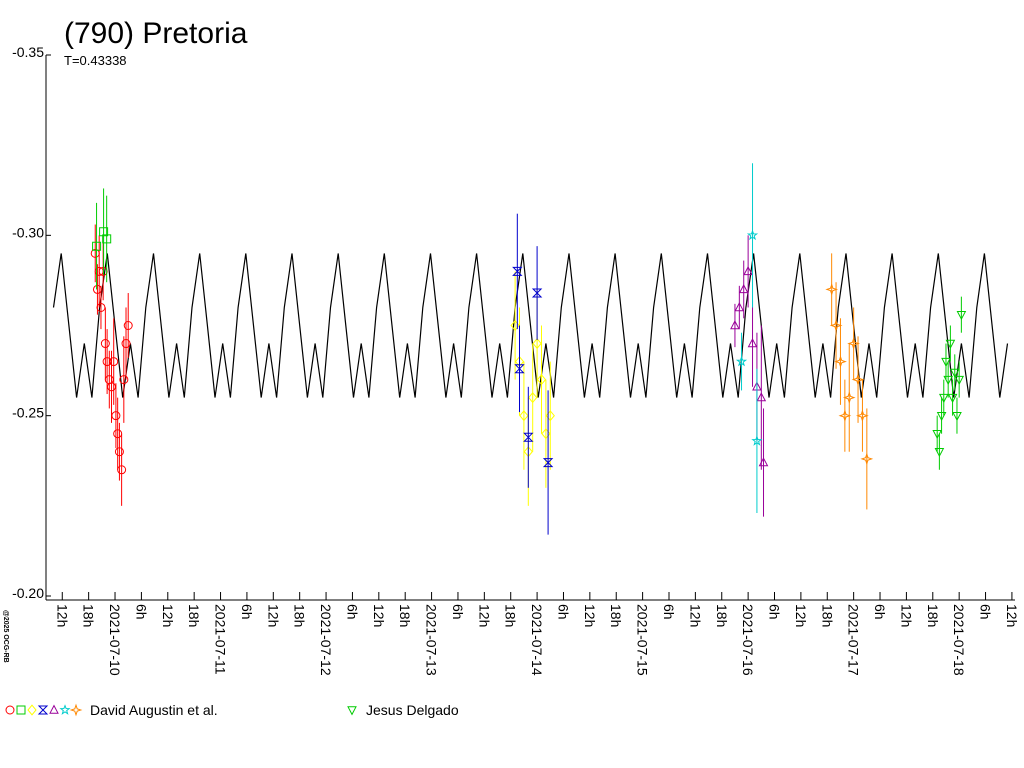 The height and width of the screenshot is (768, 1024). What do you see at coordinates (643, 640) in the screenshot?
I see `x-tick-label: 2021-07-15` at bounding box center [643, 640].